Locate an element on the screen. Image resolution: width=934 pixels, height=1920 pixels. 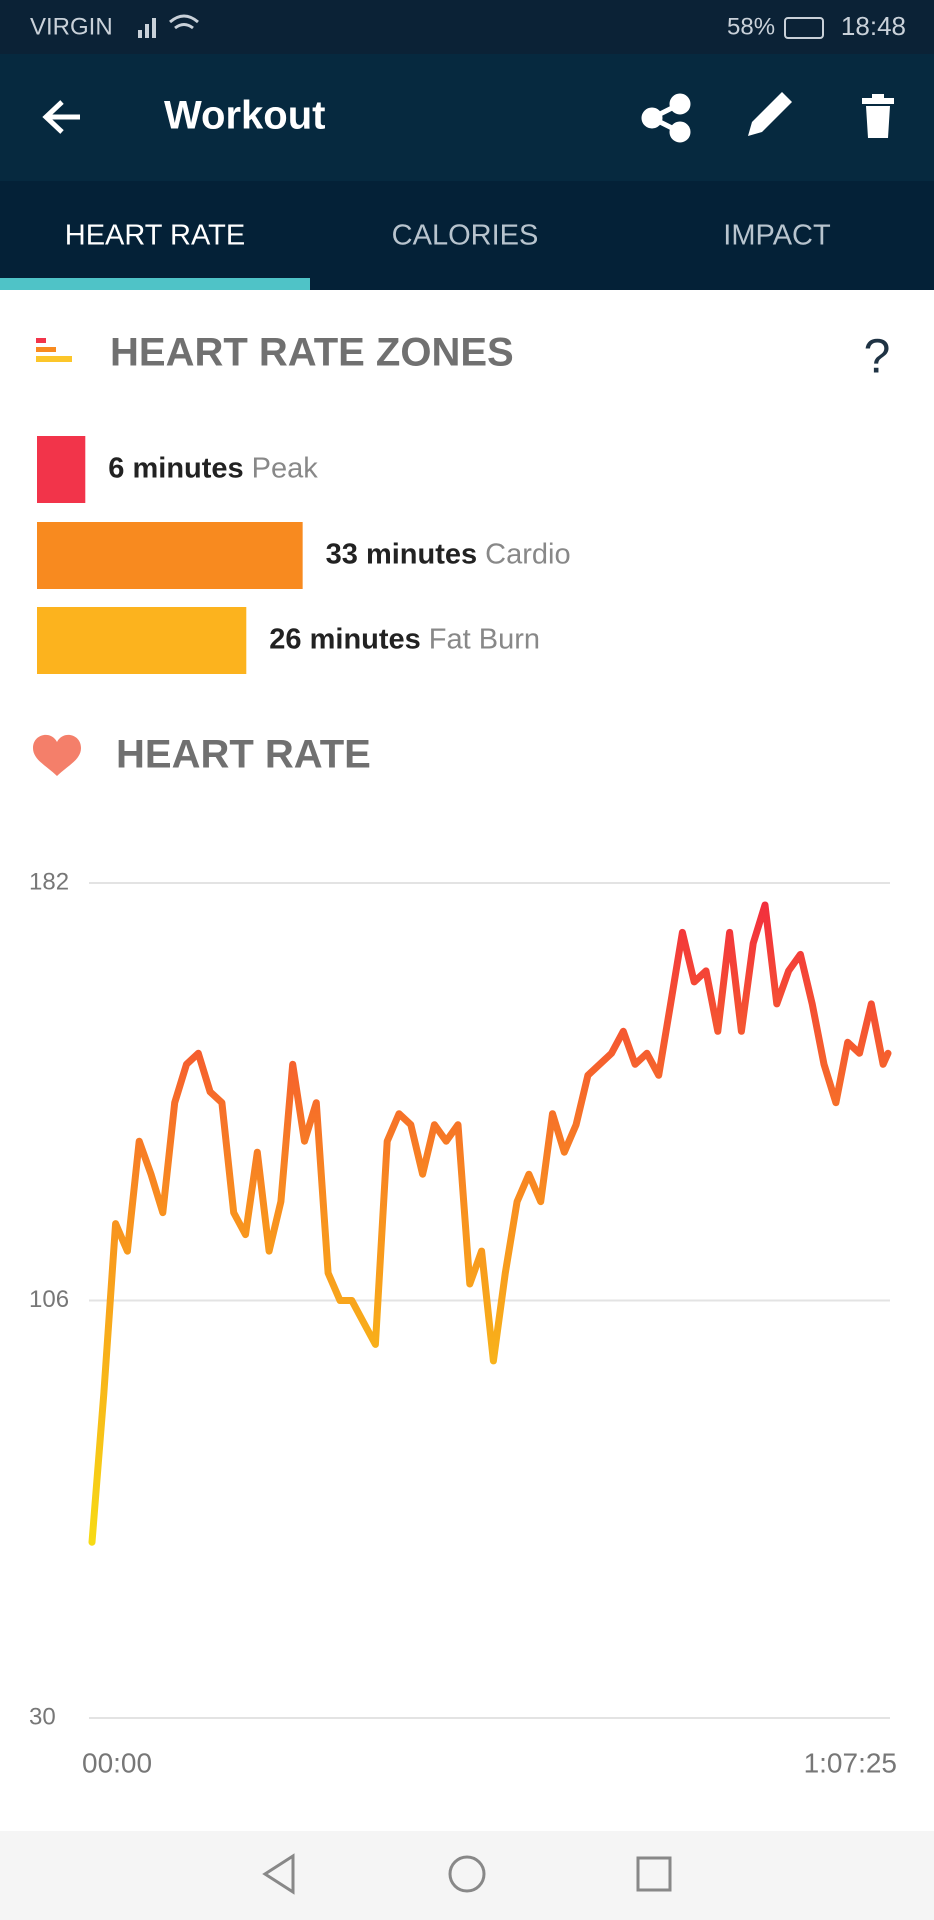
nav-back is located at coordinates (278, 1874).